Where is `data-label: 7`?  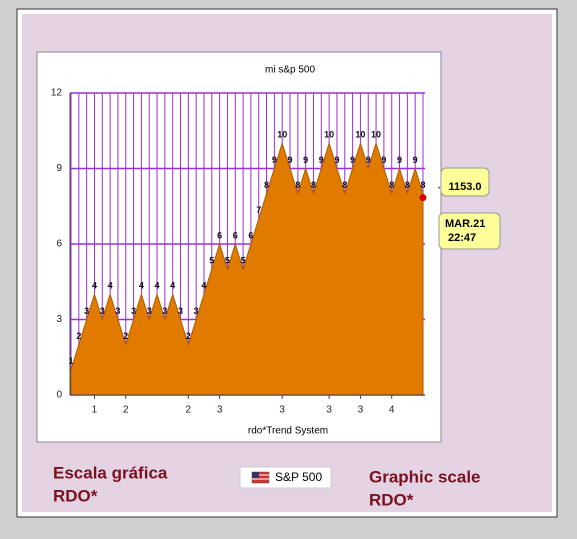 data-label: 7 is located at coordinates (258, 210).